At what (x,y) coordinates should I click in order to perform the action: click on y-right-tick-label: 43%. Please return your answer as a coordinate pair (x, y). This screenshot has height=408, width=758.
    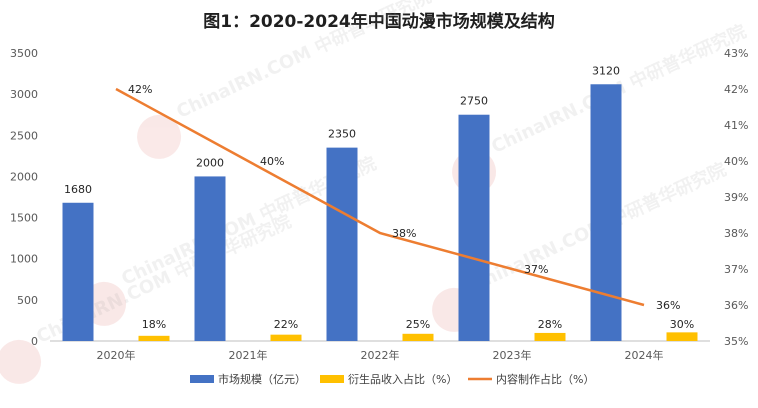
    Looking at the image, I should click on (736, 53).